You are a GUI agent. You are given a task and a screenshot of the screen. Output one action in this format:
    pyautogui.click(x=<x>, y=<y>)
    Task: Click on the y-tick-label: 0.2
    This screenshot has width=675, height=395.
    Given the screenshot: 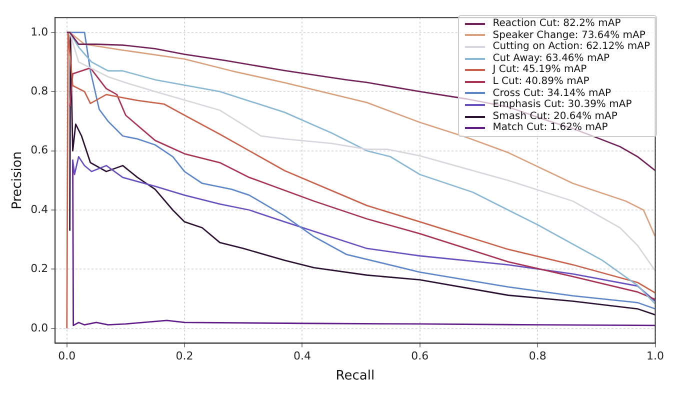 What is the action you would take?
    pyautogui.click(x=39, y=269)
    